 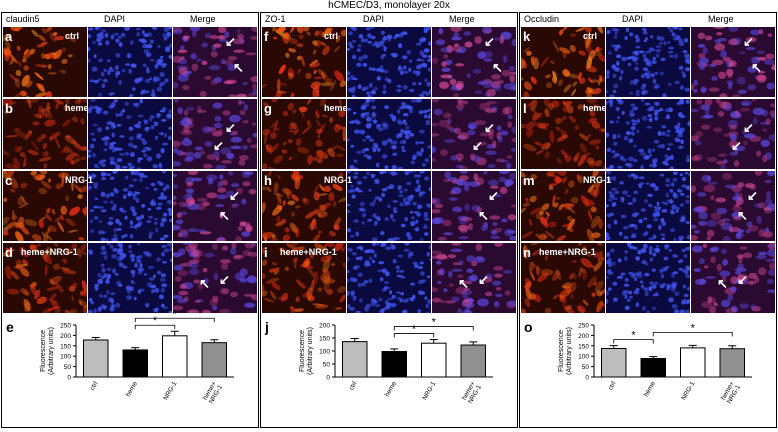 I want to click on panel-letter: m, so click(x=529, y=180).